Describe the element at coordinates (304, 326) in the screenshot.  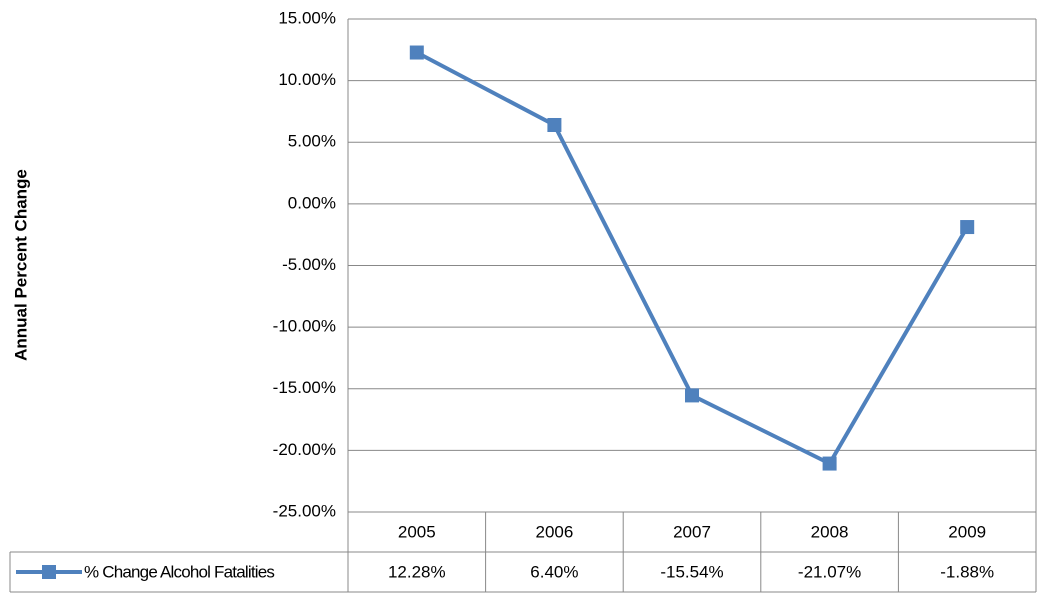
I see `y-tick-label: -10.00%` at that location.